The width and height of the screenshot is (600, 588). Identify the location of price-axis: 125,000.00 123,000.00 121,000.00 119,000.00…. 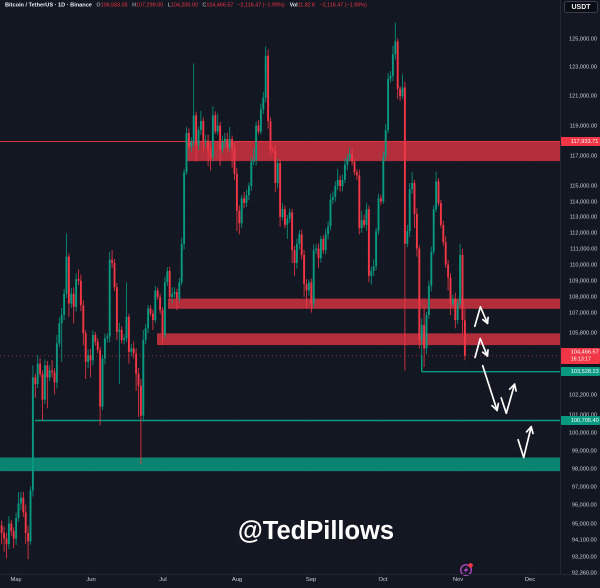
(580, 288).